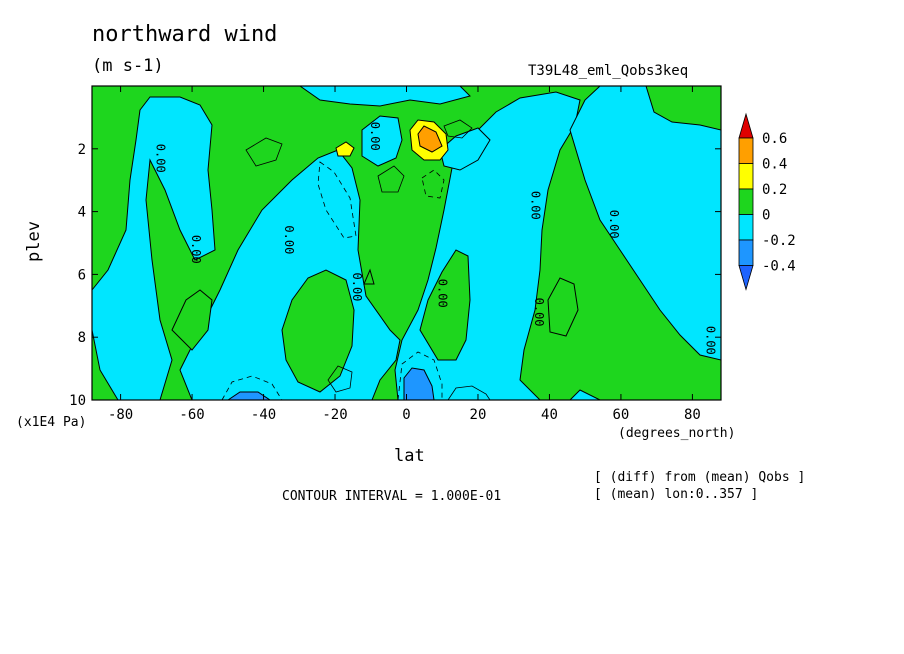  I want to click on region-positive-max-orange, so click(430, 139).